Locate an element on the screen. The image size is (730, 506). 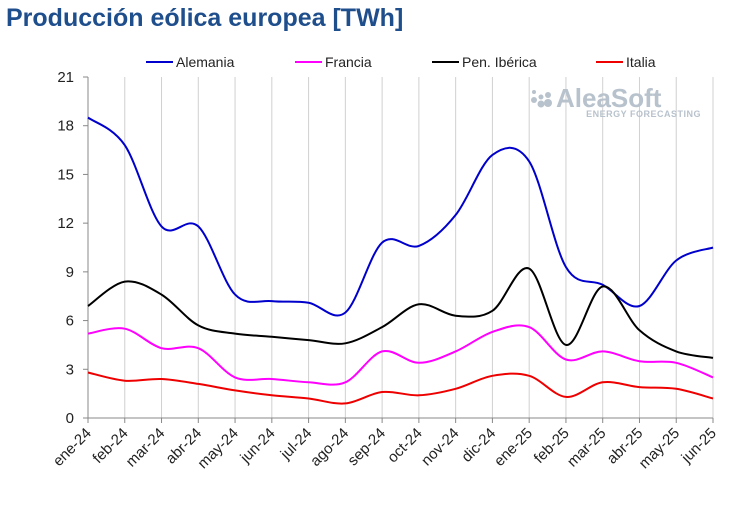
y-tick-label: 18 is located at coordinates (65, 126).